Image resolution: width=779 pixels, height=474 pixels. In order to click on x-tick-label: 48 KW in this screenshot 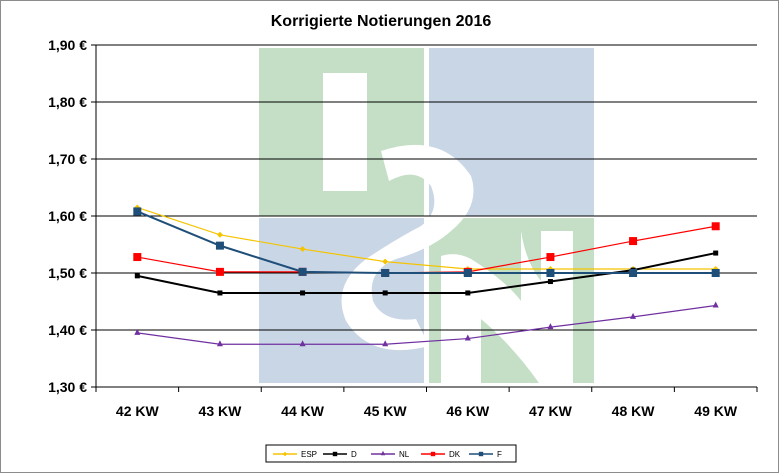, I will do `click(634, 411)`.